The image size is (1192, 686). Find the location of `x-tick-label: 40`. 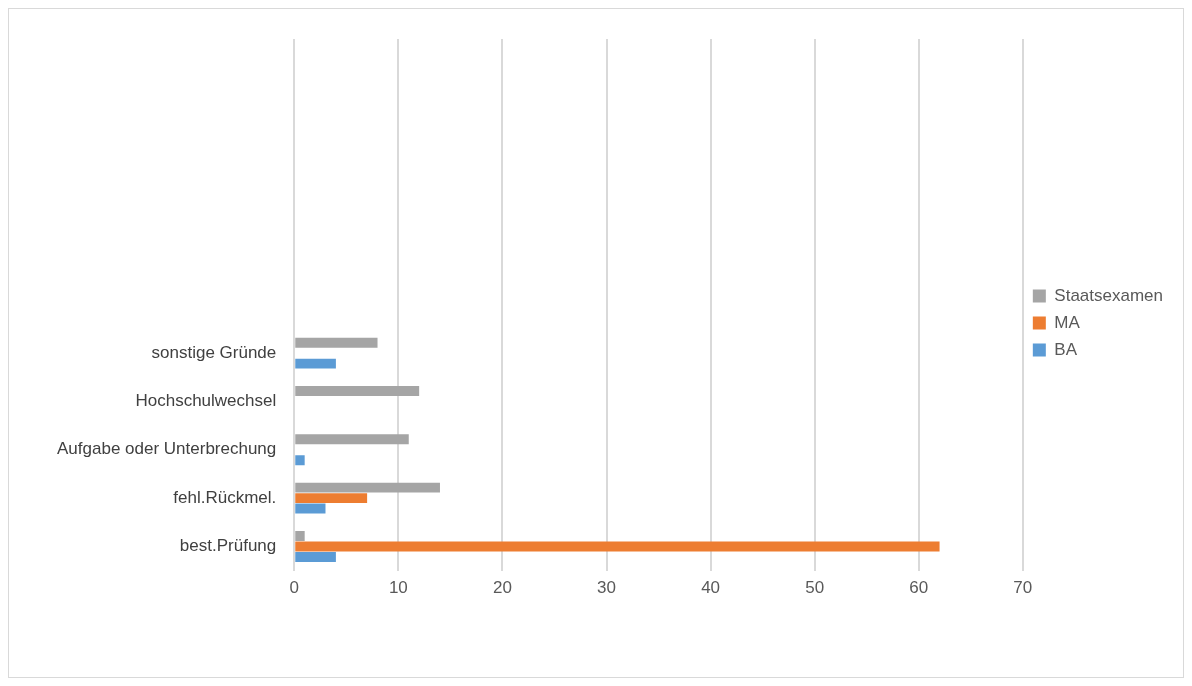

x-tick-label: 40 is located at coordinates (711, 588).